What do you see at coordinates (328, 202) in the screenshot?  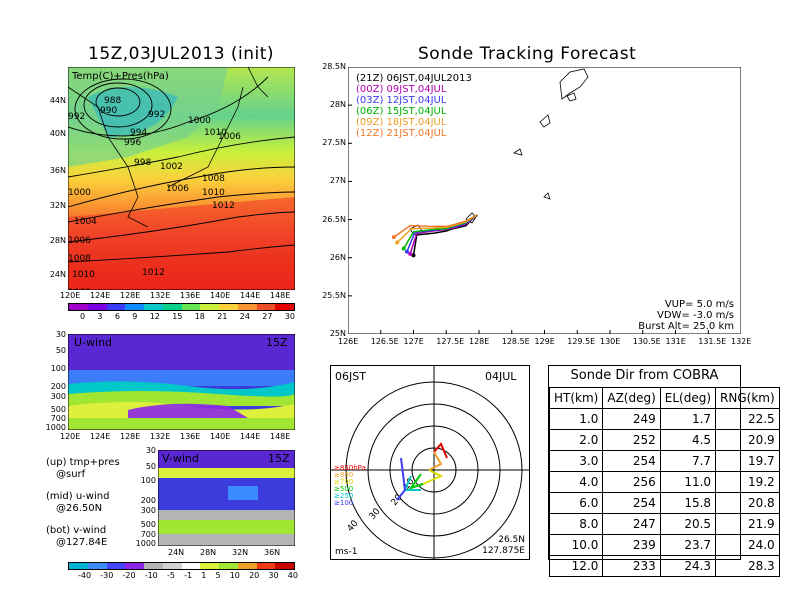 I see `track-lat-axis: 28.5N 28N 27.5N 27N 26.5N 26N 25.5N 25N` at bounding box center [328, 202].